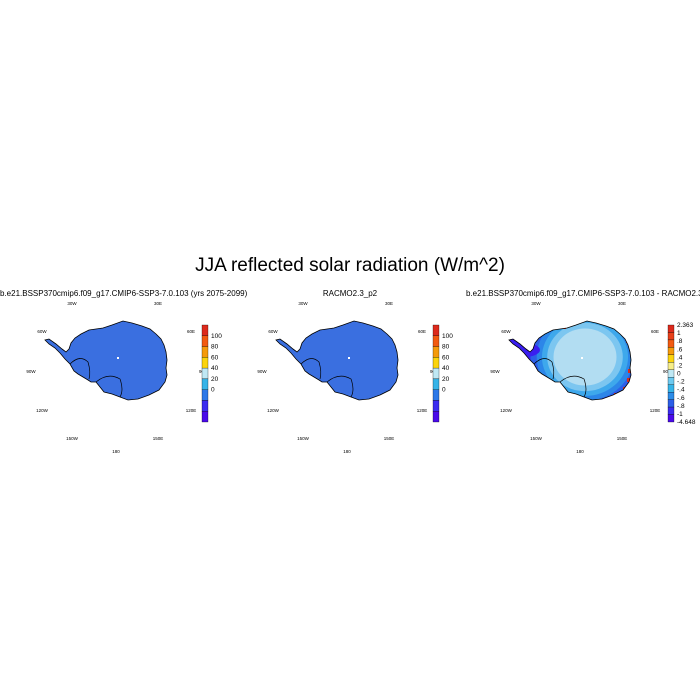  Describe the element at coordinates (686, 422) in the screenshot. I see `colorbar-label: -4.648` at that location.